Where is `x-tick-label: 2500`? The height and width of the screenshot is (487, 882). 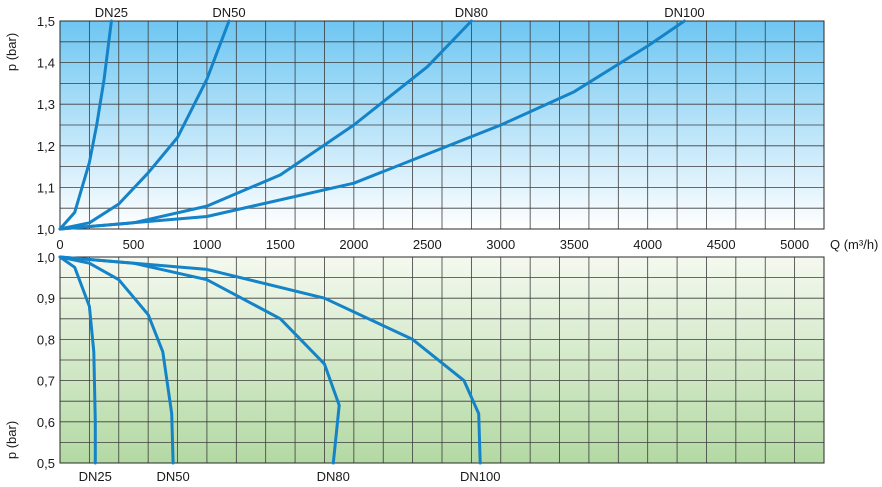
x-tick-label: 2500 is located at coordinates (427, 244).